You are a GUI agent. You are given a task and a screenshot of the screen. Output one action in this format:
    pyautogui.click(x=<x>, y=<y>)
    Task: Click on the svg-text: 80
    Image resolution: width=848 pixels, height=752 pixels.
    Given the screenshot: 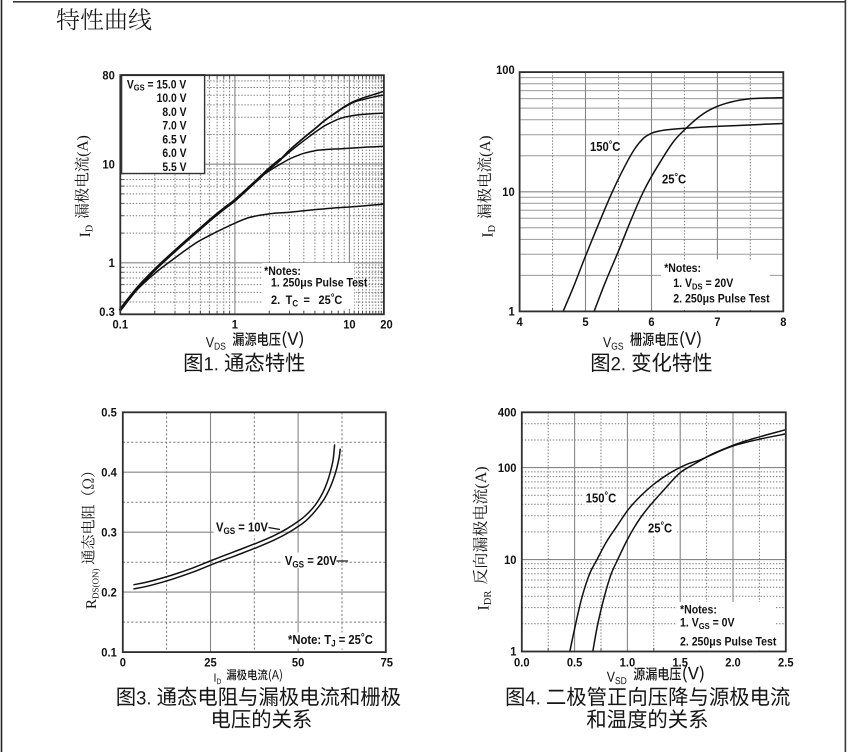 What is the action you would take?
    pyautogui.click(x=108, y=76)
    